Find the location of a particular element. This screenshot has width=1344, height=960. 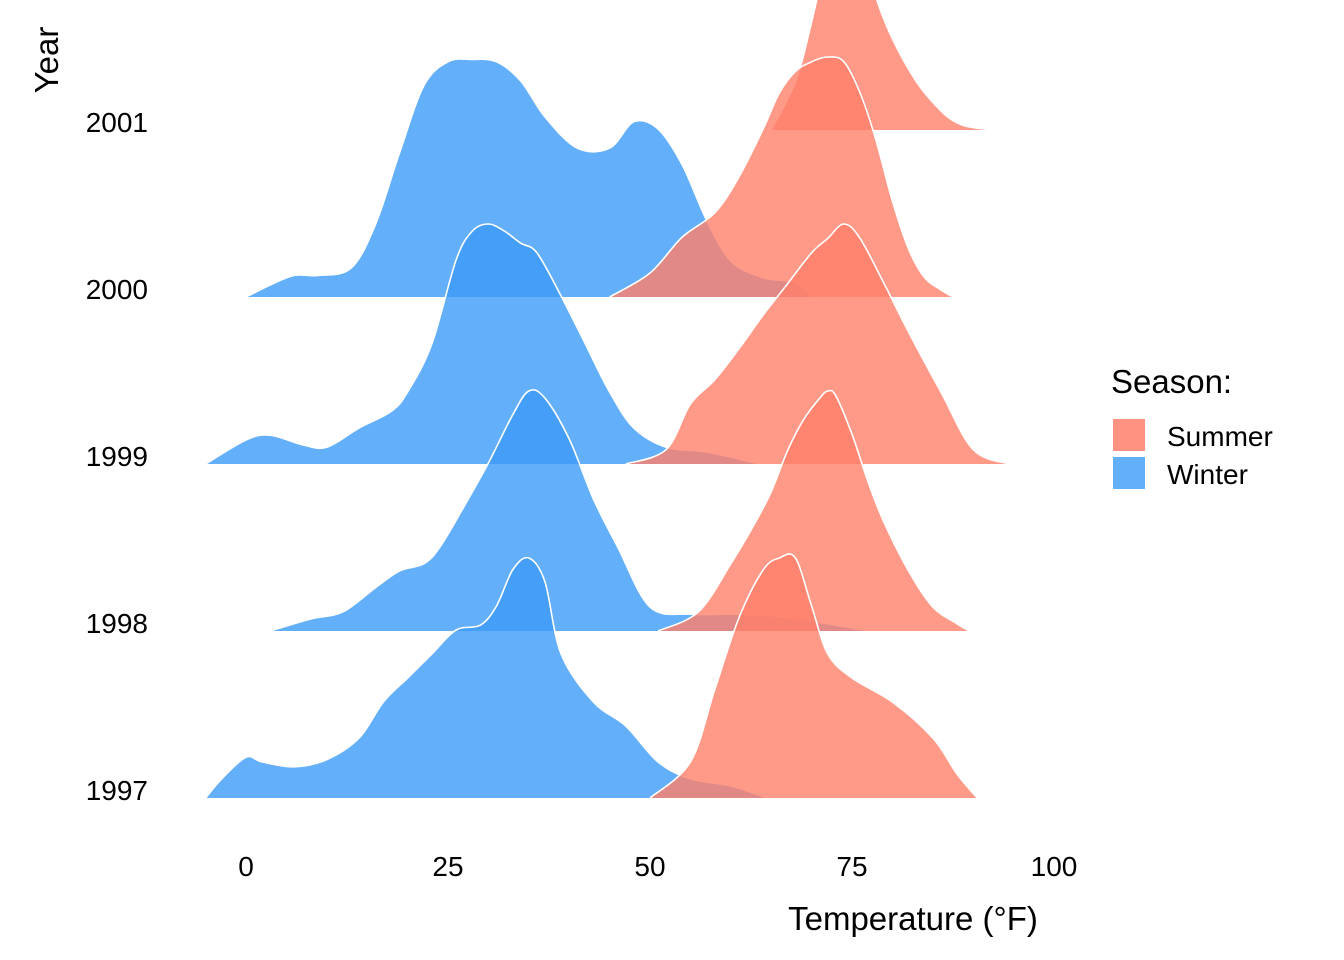

ridge-summer-1997 is located at coordinates (813, 676).